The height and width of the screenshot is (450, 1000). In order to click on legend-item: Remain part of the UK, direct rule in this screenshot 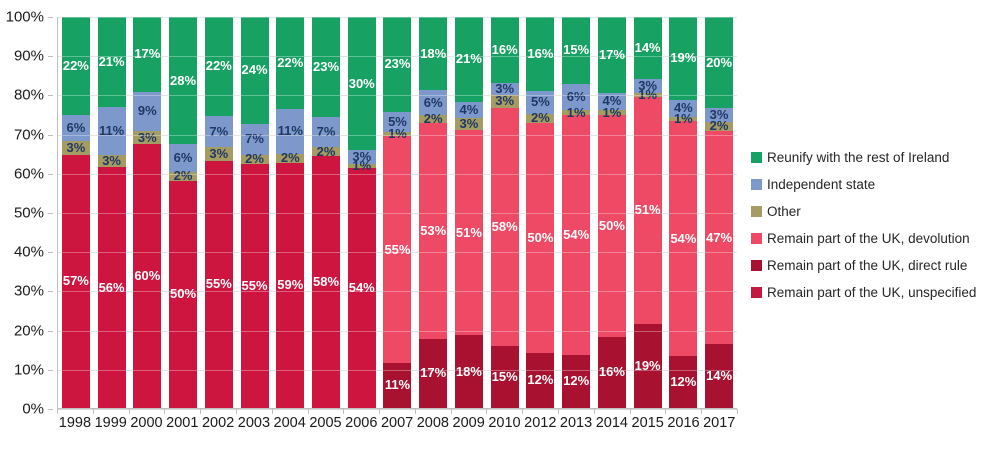, I will do `click(863, 265)`.